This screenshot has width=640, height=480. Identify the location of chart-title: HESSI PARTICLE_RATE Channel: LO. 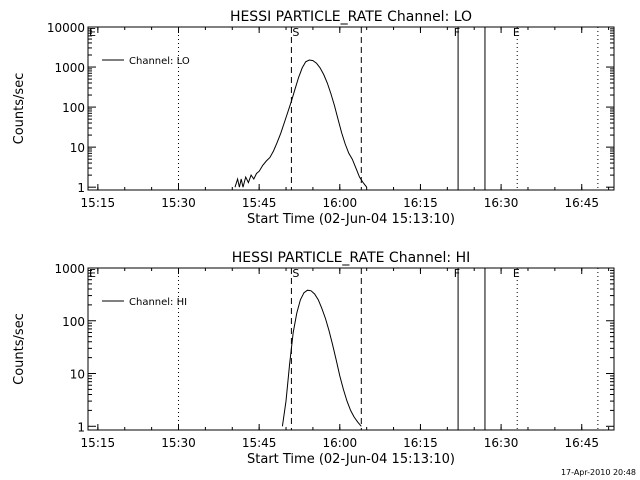
(351, 17).